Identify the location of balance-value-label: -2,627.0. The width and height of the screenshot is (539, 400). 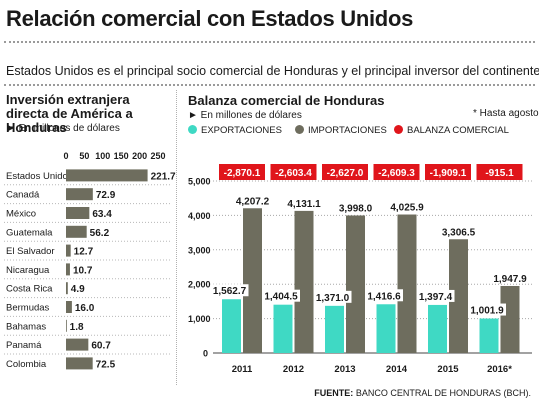
(345, 173).